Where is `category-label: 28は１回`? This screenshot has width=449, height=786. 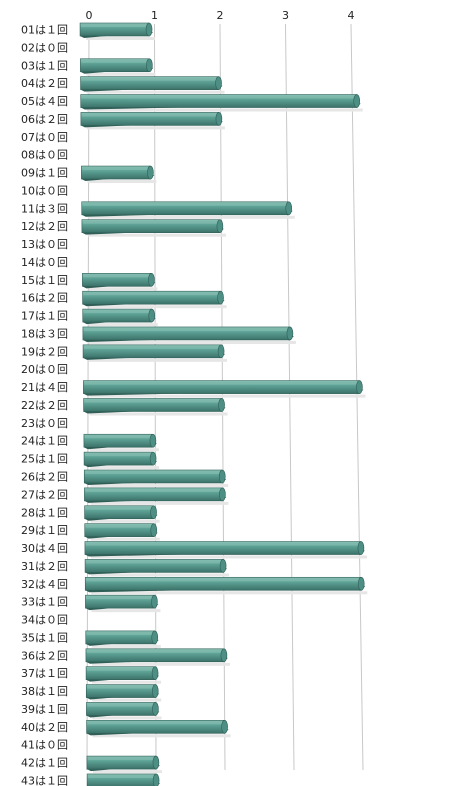
category-label: 28は１回 is located at coordinates (44, 512).